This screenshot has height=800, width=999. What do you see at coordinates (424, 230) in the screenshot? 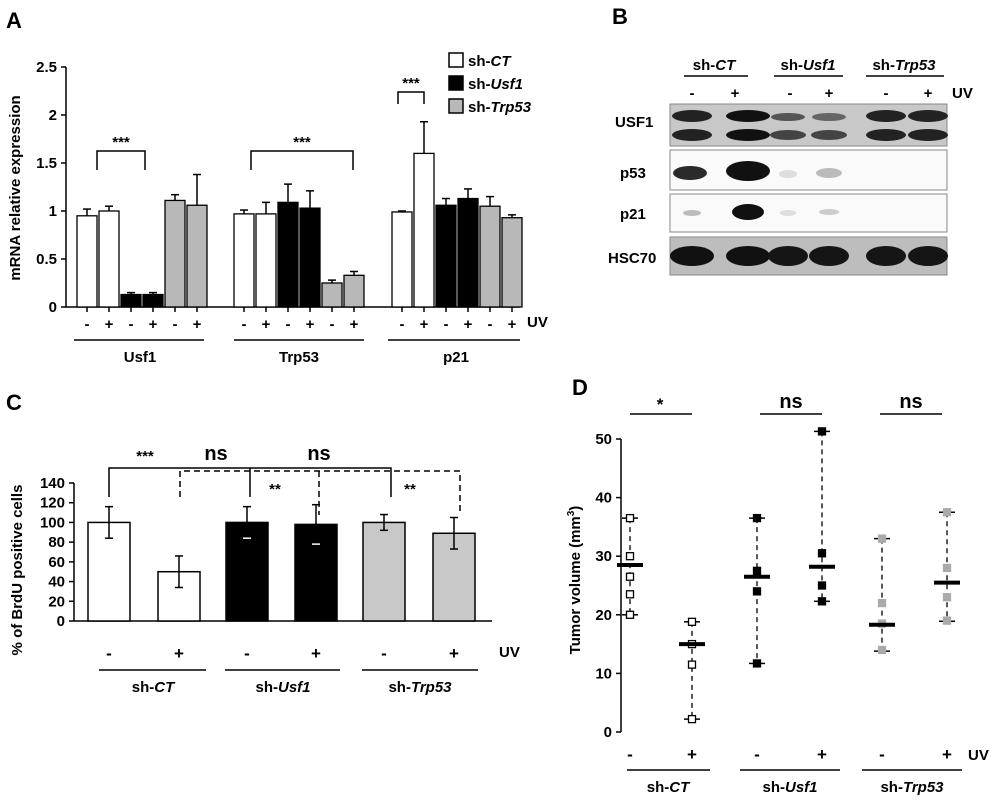
I see `panel-a-bar-p21-sh-ct-plus` at bounding box center [424, 230].